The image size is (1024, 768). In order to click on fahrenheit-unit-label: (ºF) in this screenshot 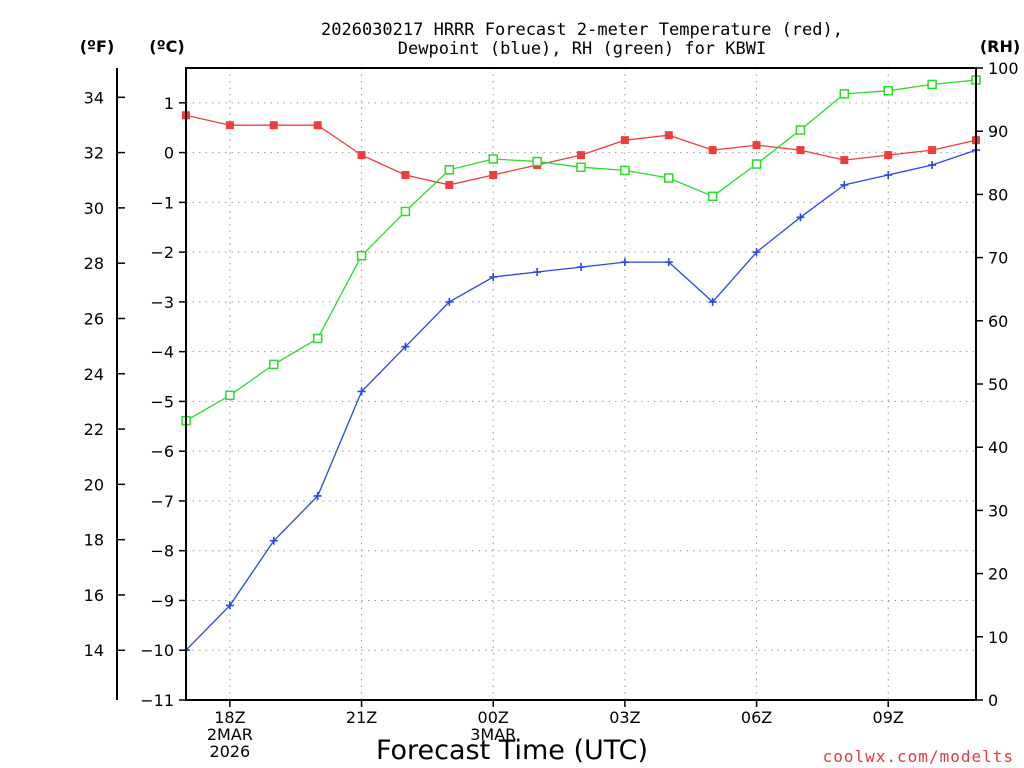, I will do `click(97, 46)`.